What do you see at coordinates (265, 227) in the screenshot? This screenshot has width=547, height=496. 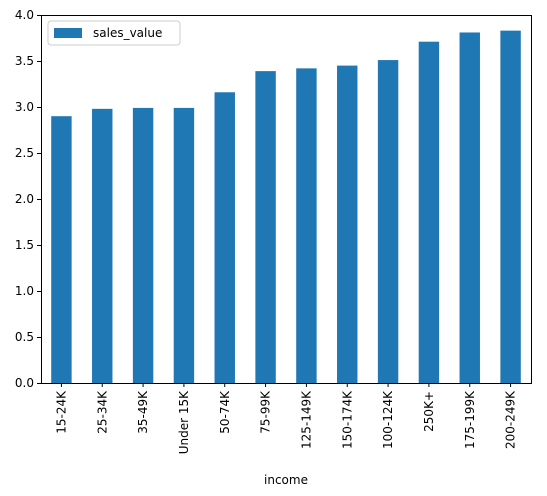 I see `bar-75-99K` at bounding box center [265, 227].